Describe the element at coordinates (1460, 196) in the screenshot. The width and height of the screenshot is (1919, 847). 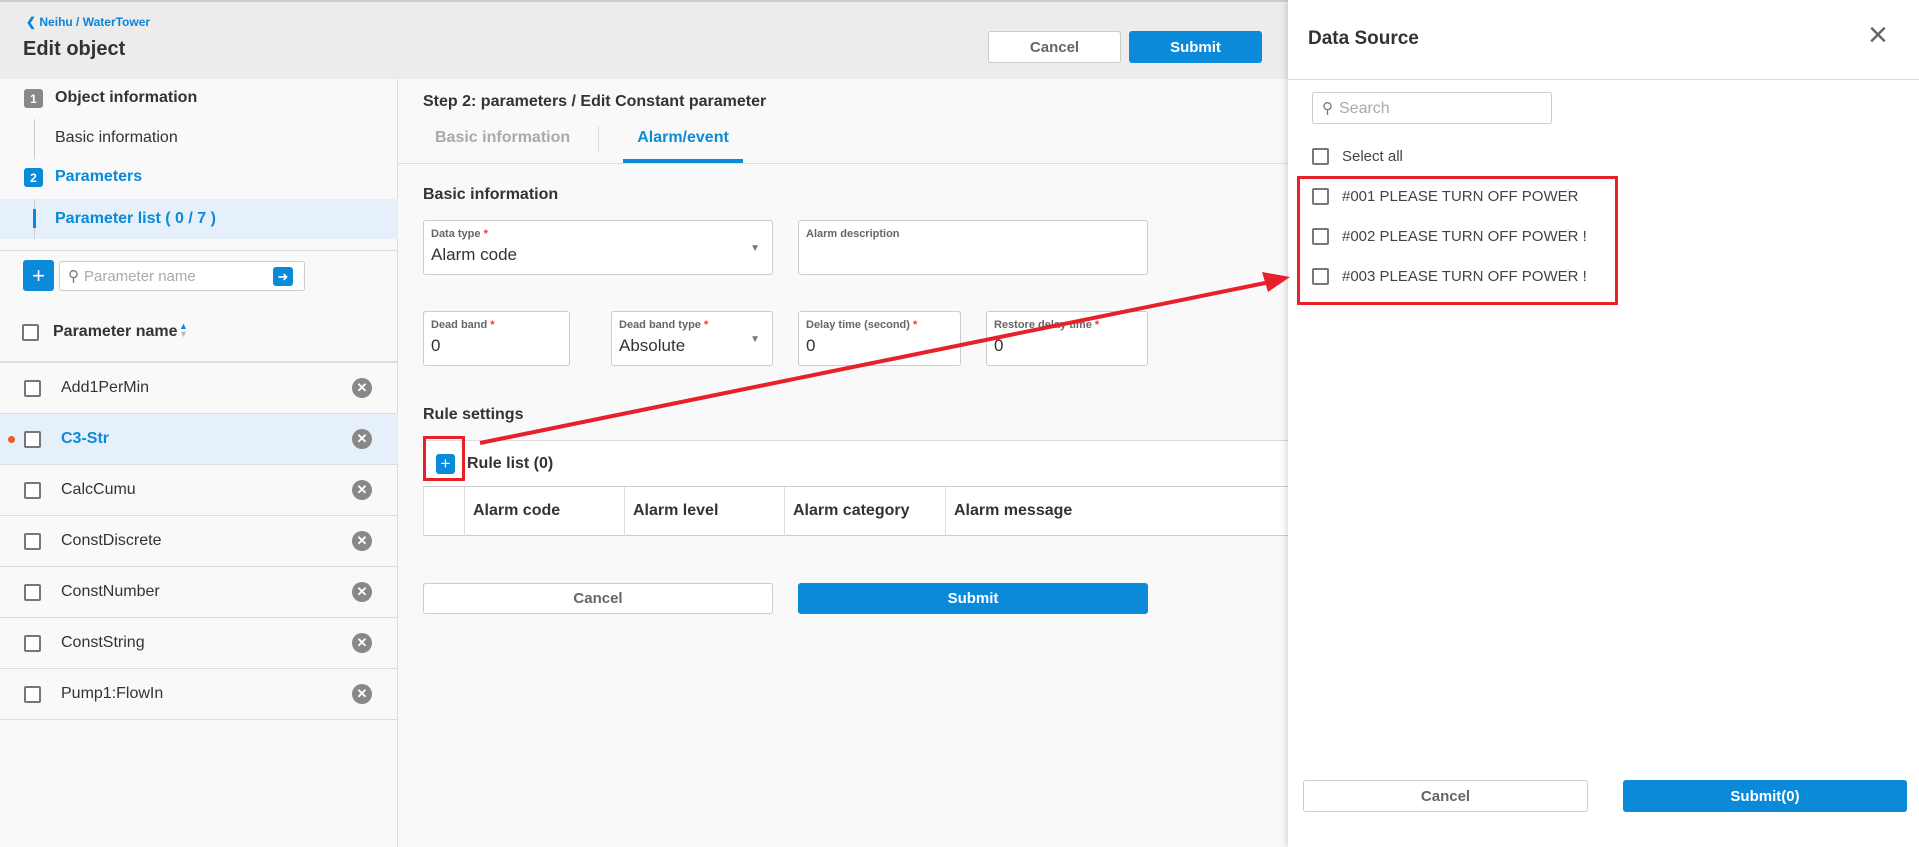
I see `data-source-item-label: #001 PLEASE TURN OFF POWER` at that location.